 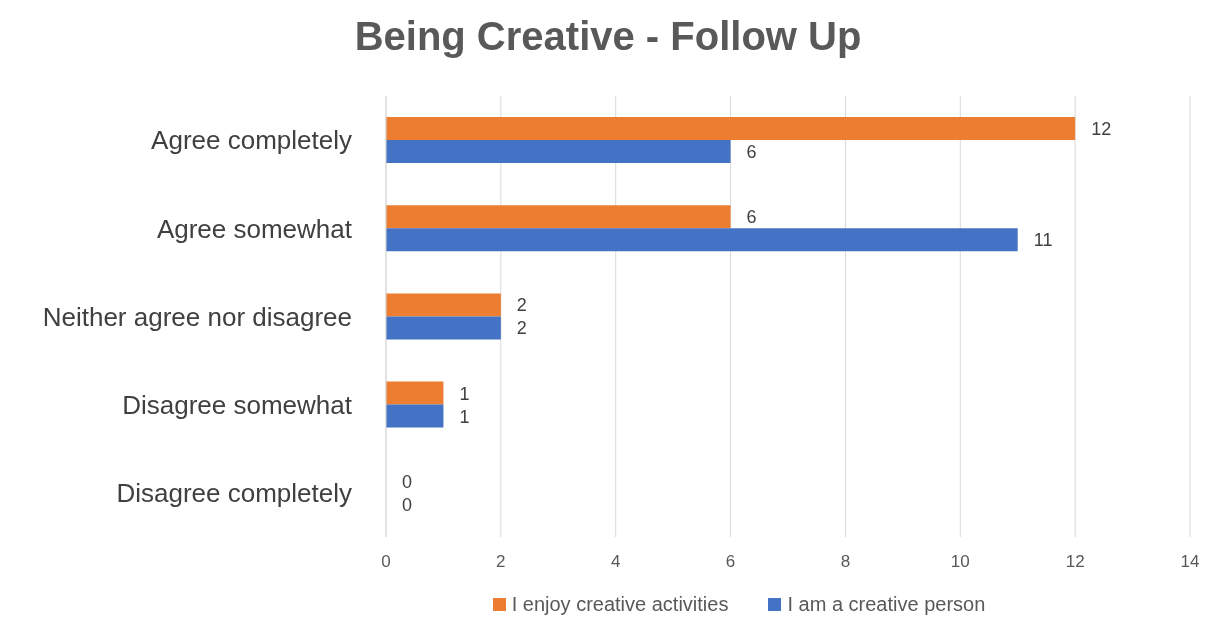 What do you see at coordinates (254, 228) in the screenshot?
I see `y-tick-label: Agree somewhat` at bounding box center [254, 228].